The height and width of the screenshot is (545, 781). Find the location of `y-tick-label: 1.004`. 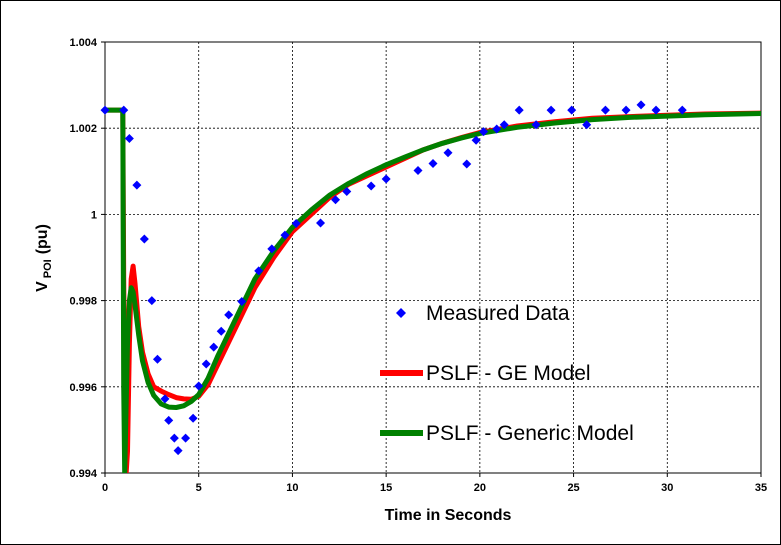

y-tick-label: 1.004 is located at coordinates (83, 43).